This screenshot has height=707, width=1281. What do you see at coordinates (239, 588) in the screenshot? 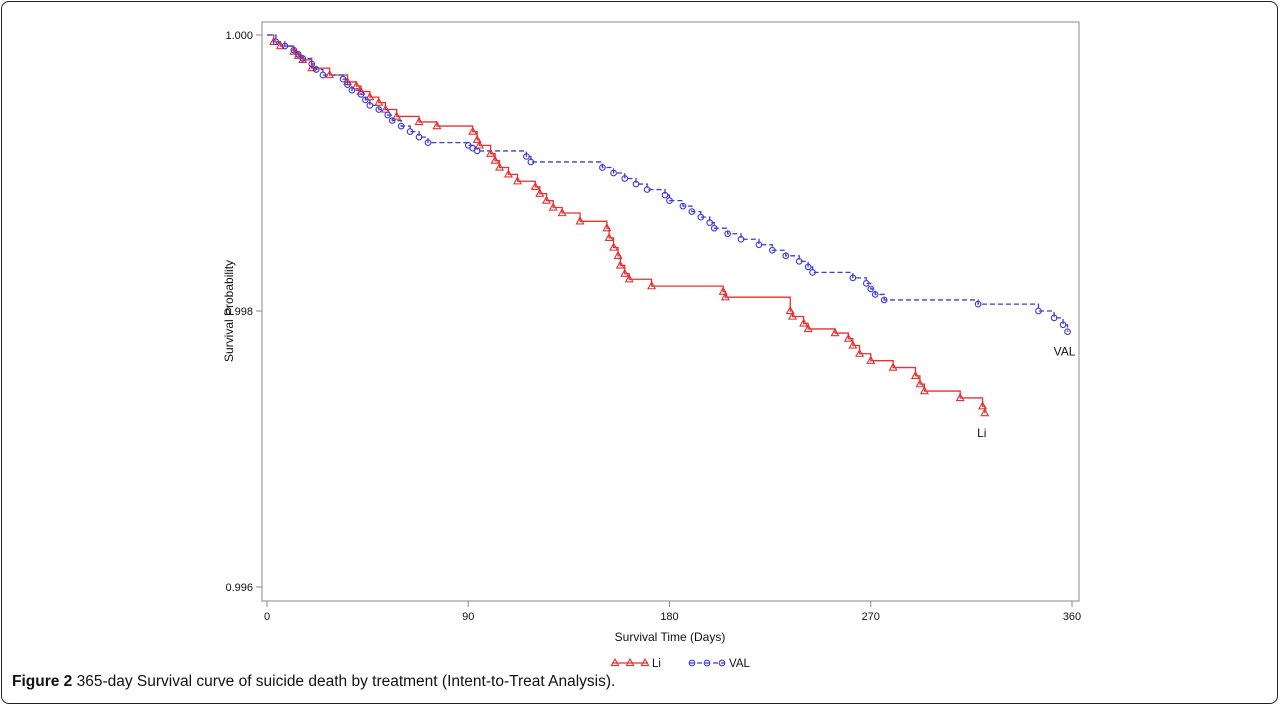
I see `y-tick-label: 0.996` at bounding box center [239, 588].